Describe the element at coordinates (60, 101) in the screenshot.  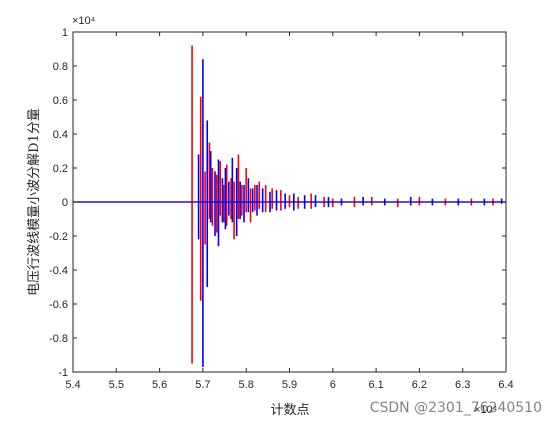
I see `y-tick-label: 0.6` at that location.